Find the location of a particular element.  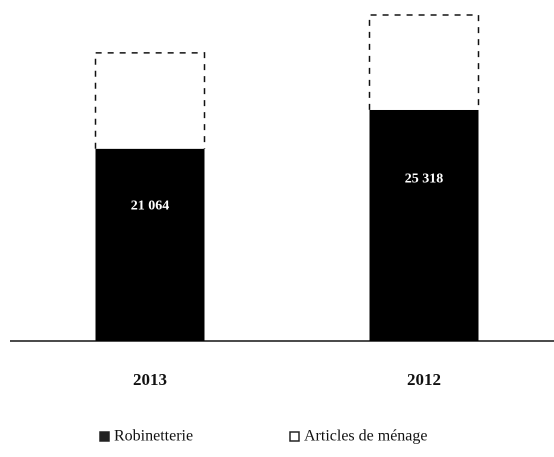

x-tick-label: 2012 is located at coordinates (424, 379).